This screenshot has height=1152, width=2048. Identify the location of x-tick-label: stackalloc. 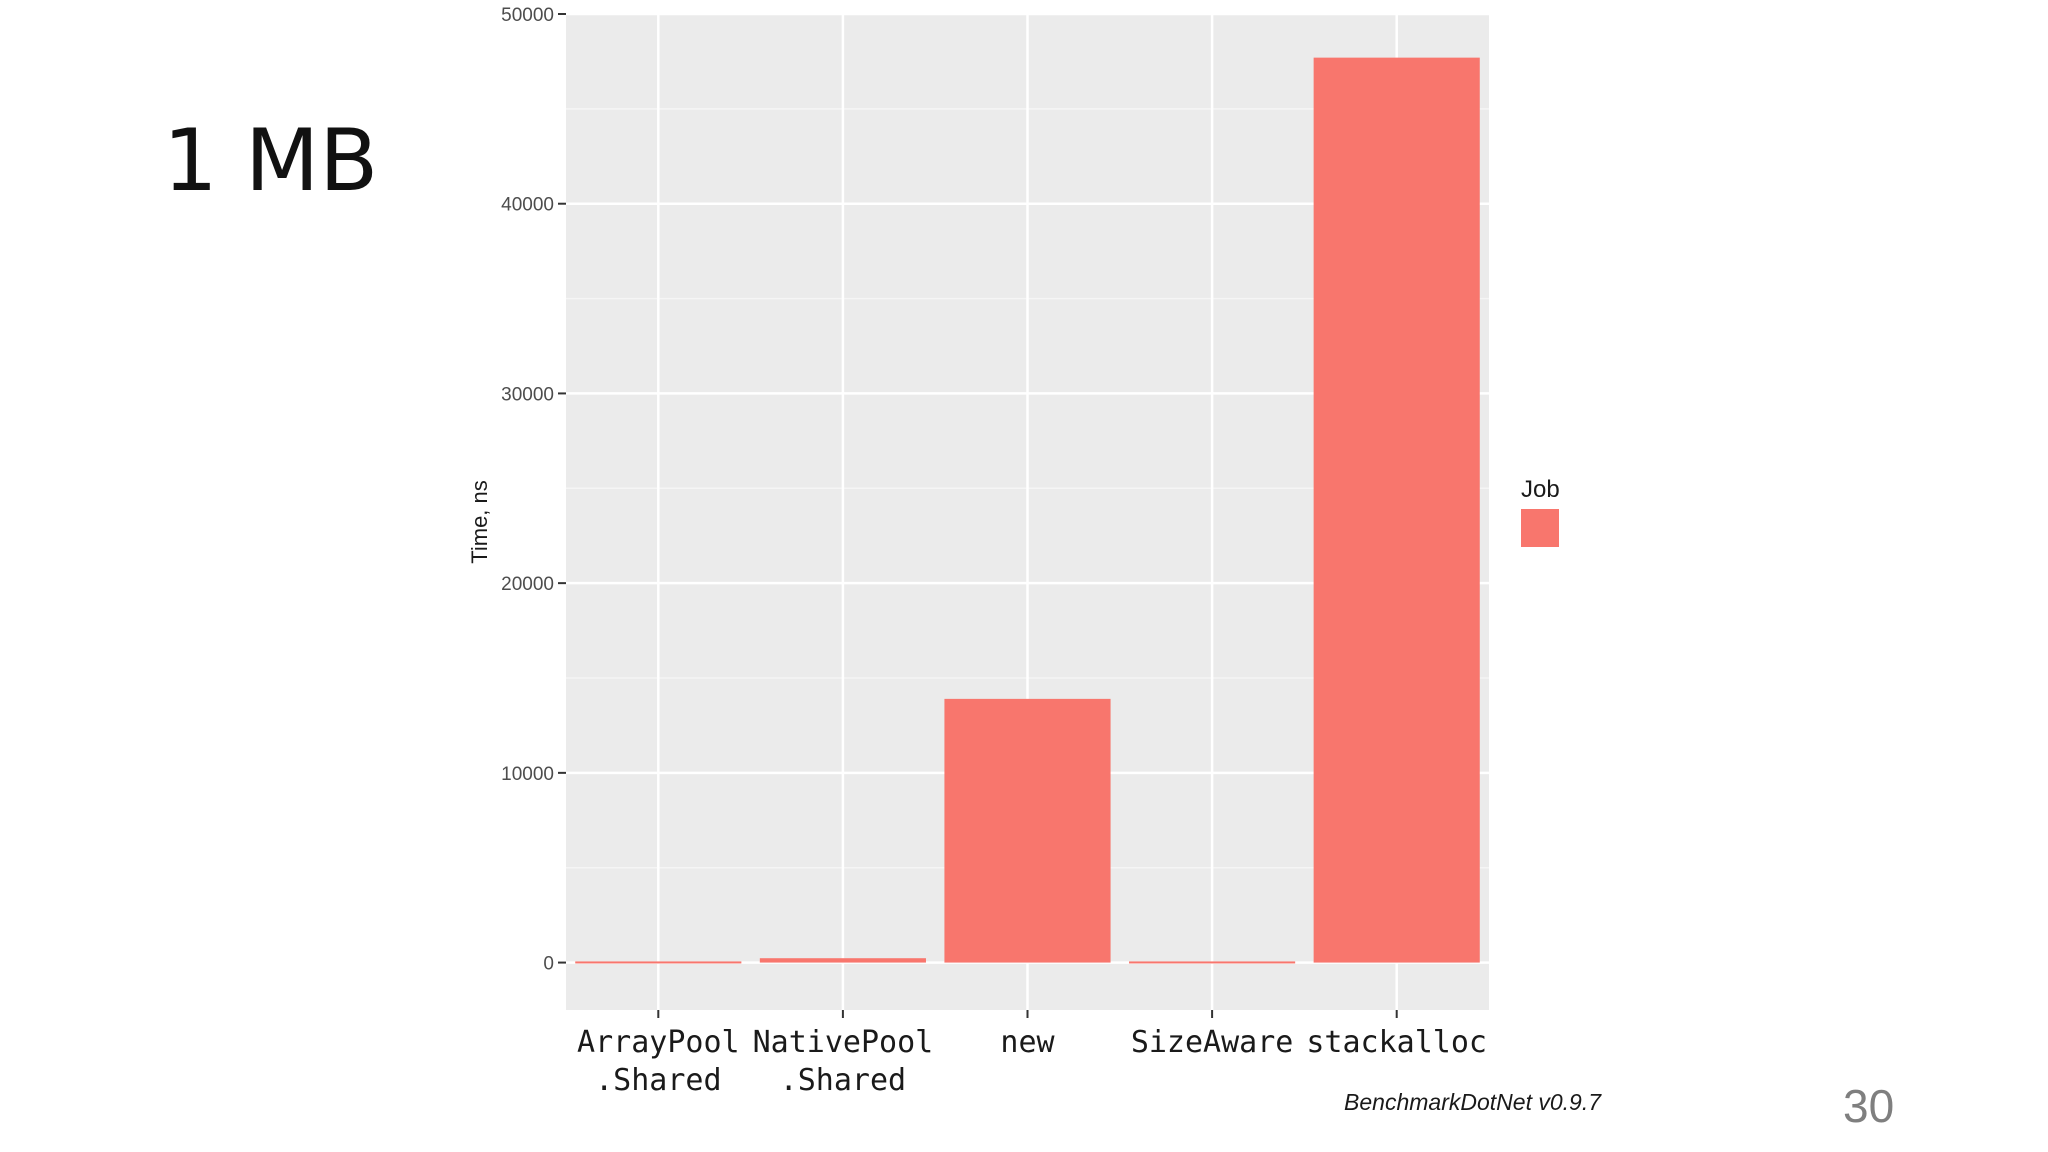
(1396, 1042).